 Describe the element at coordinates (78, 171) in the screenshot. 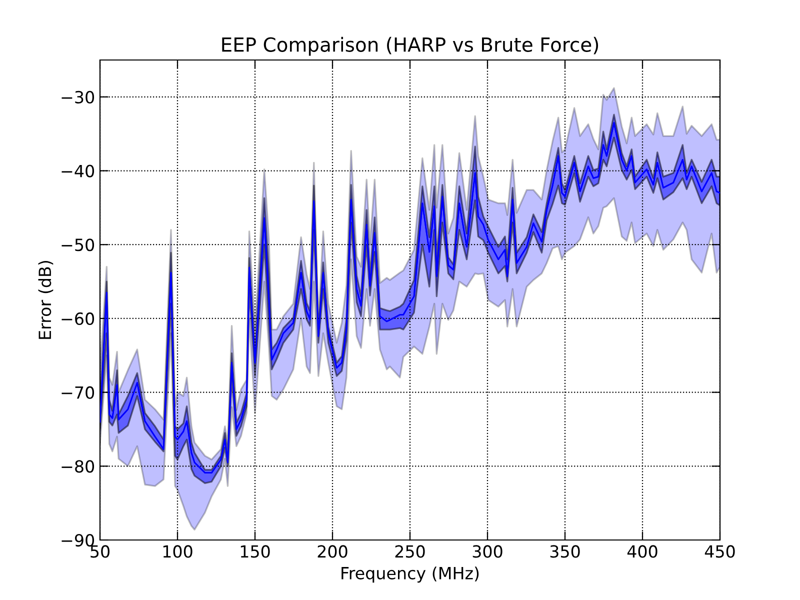

I see `y-tick-label: −40` at that location.